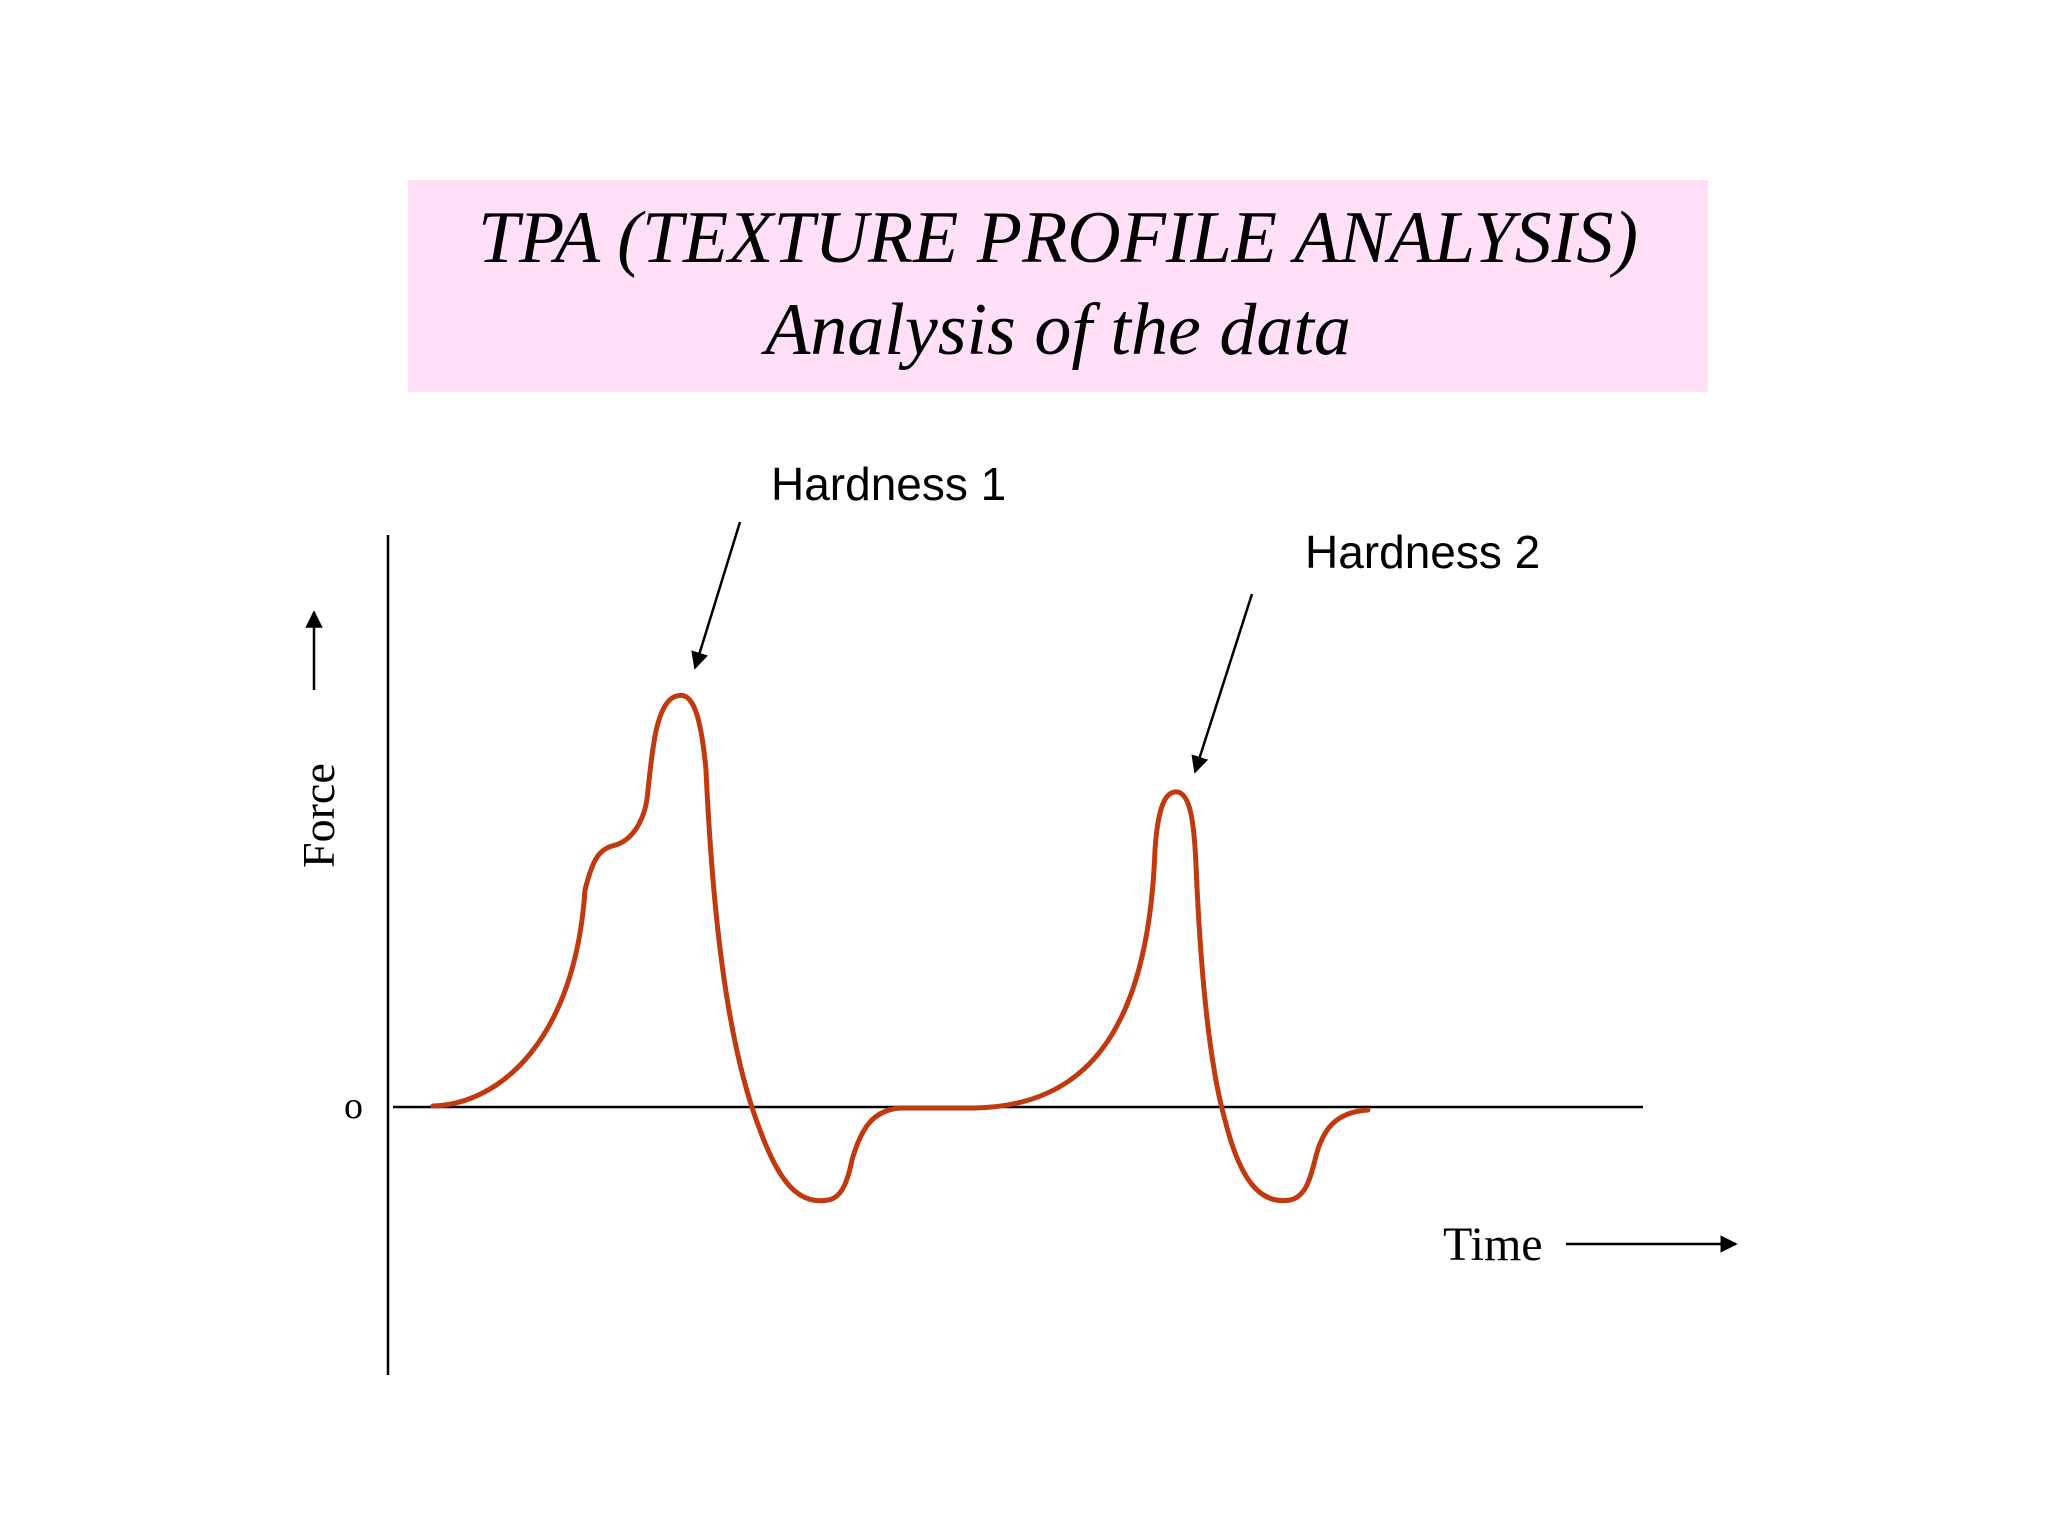 This screenshot has width=2048, height=1536. Describe the element at coordinates (1058, 238) in the screenshot. I see `slide-title: TPA (TEXTURE PROFILE ANALYSIS)` at that location.